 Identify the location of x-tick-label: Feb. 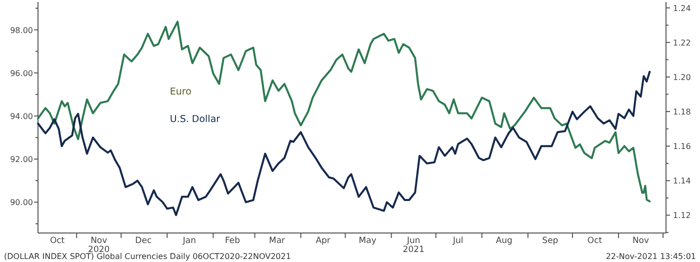
(232, 241).